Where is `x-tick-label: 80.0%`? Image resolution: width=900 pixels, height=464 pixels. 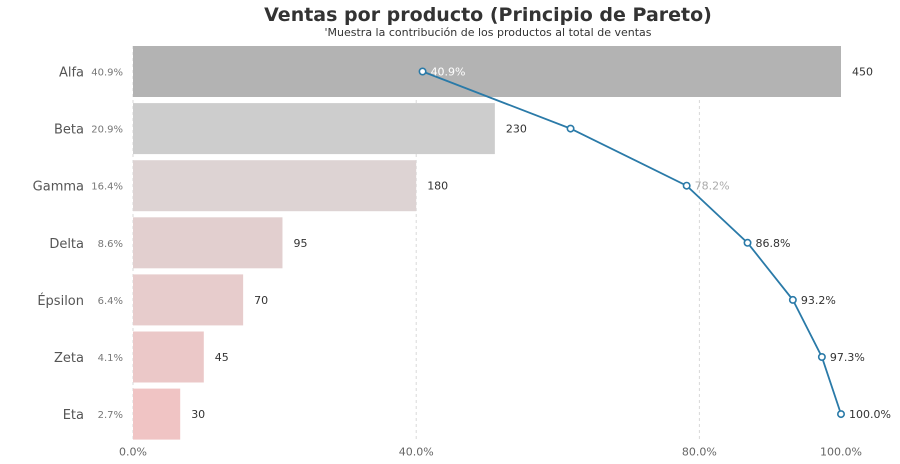
x-tick-label: 80.0% is located at coordinates (699, 452).